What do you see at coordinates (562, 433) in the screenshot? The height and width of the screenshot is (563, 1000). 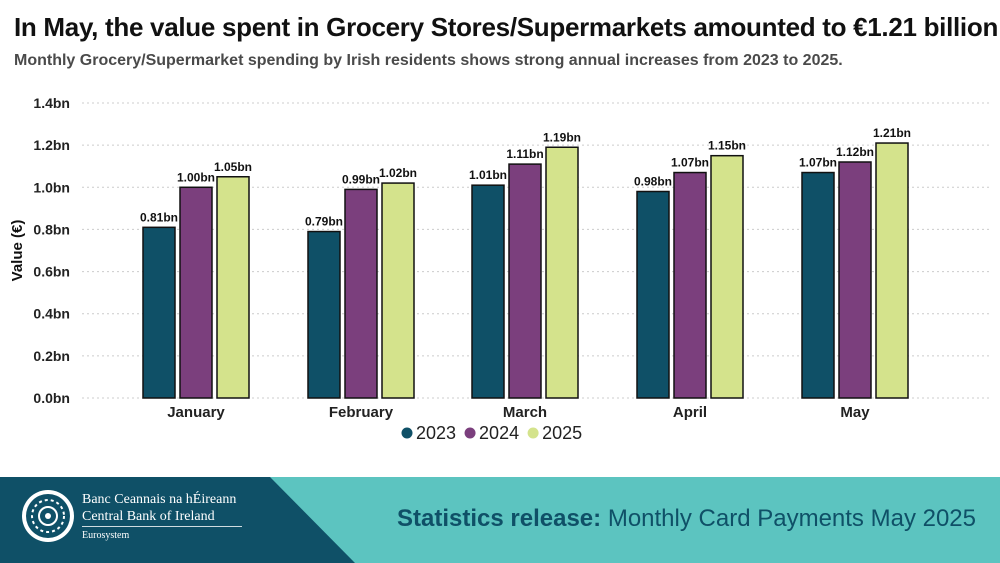 I see `legend-label: 2025` at bounding box center [562, 433].